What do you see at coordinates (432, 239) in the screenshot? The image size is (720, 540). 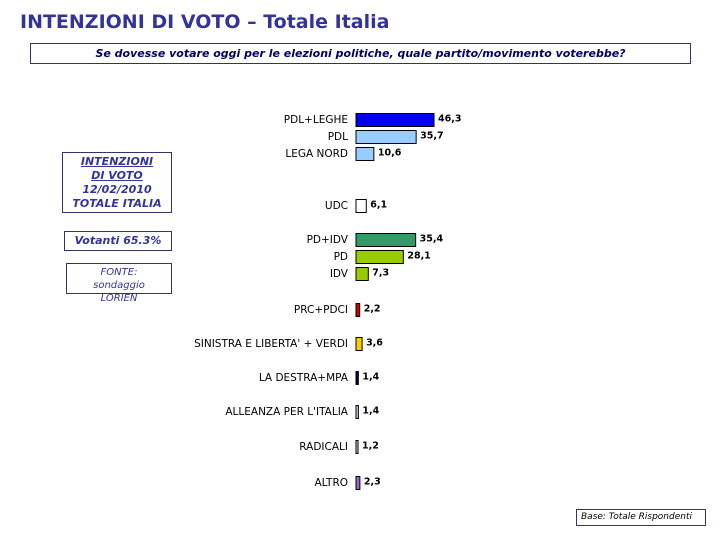 I see `value-label: 35,4` at bounding box center [432, 239].